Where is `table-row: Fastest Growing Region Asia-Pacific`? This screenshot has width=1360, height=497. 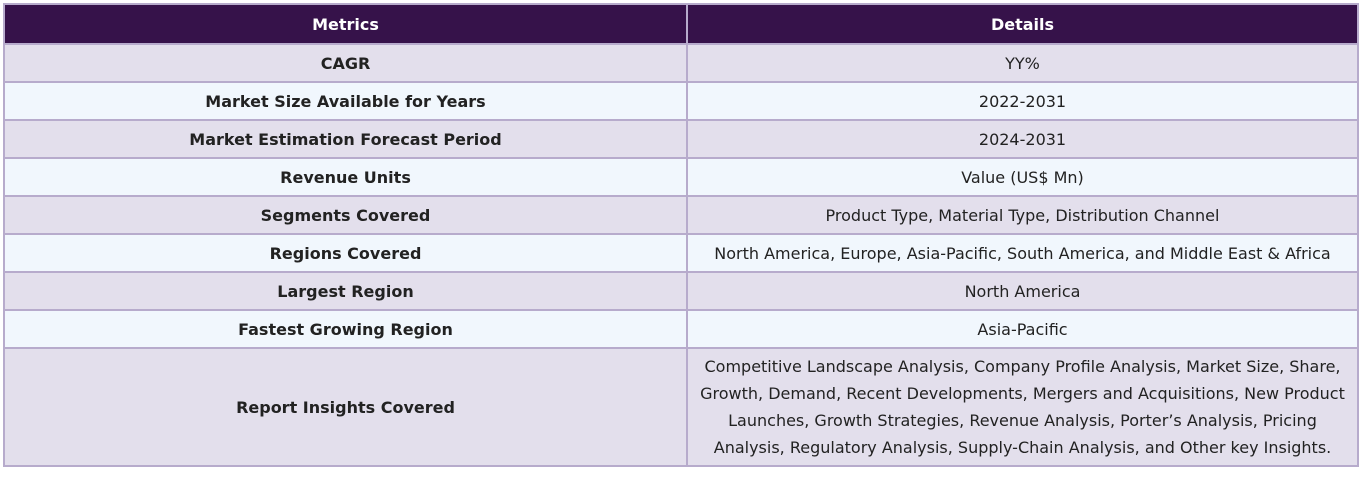
table-row: Fastest Growing Region Asia-Pacific is located at coordinates (681, 329).